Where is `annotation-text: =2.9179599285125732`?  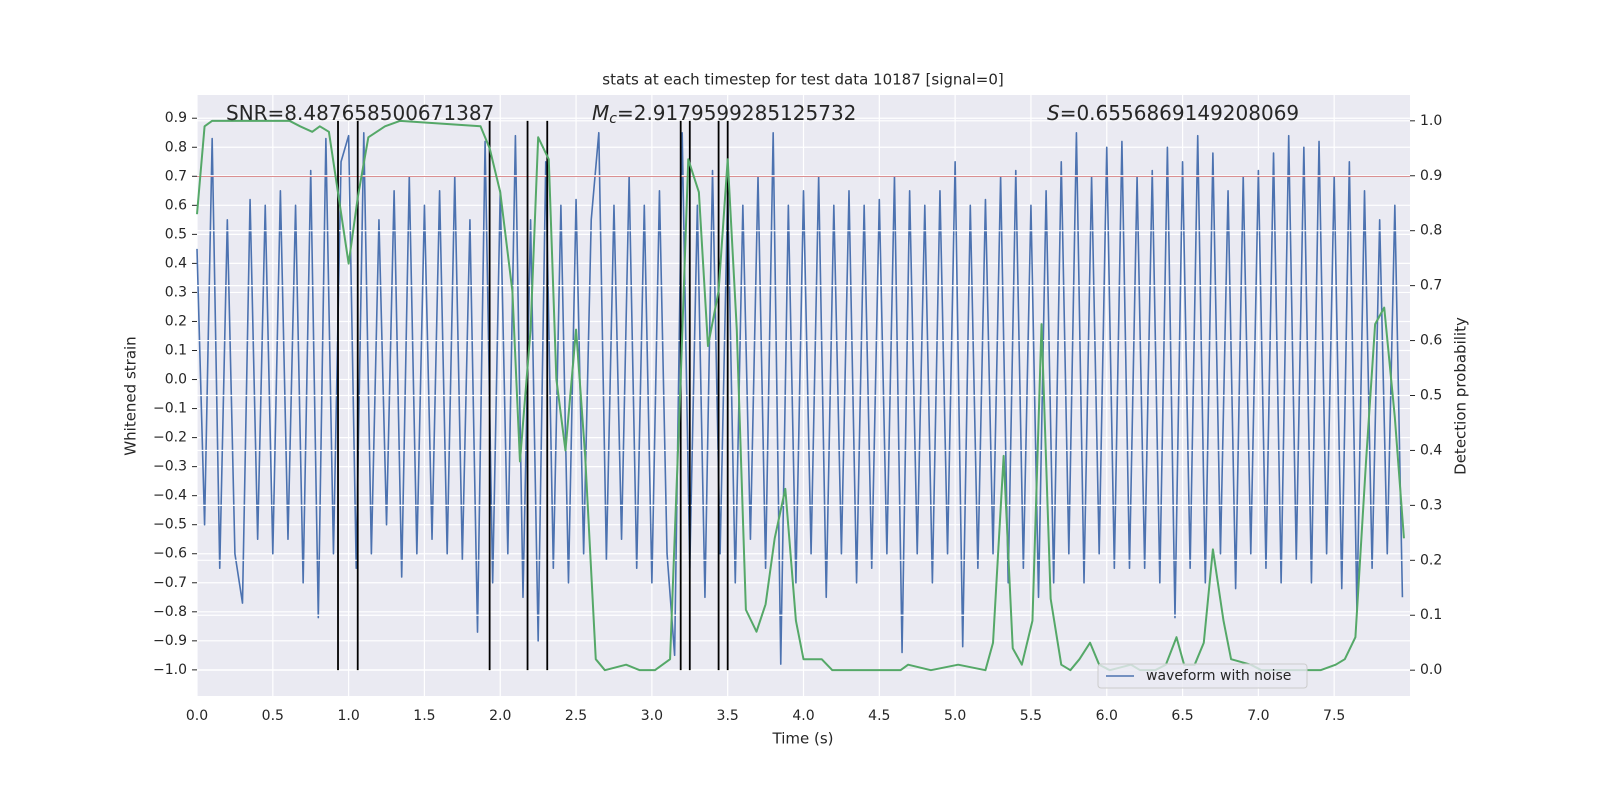
annotation-text: =2.9179599285125732 is located at coordinates (736, 113).